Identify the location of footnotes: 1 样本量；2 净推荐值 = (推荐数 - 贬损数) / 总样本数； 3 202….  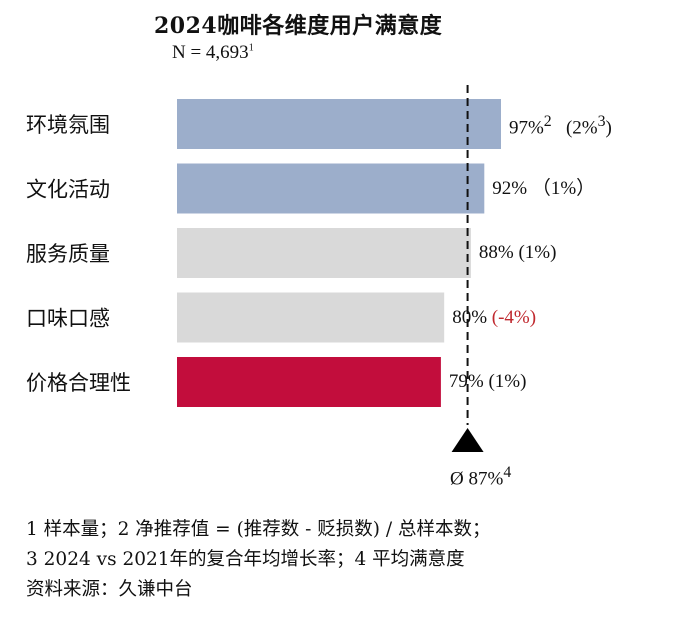
(258, 560).